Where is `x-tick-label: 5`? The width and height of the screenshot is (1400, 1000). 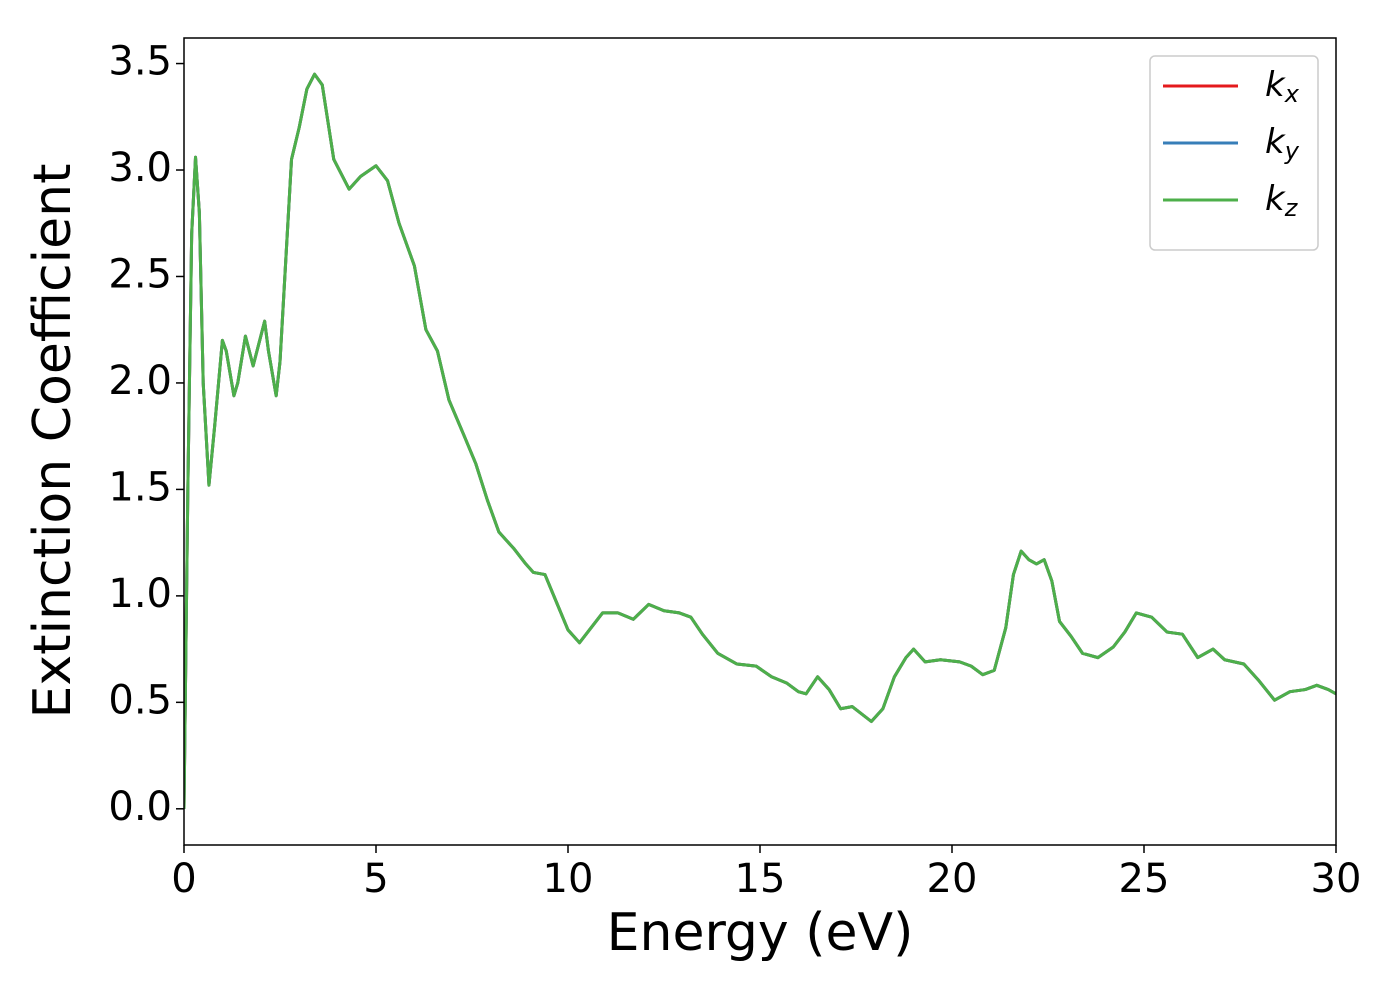
x-tick-label: 5 is located at coordinates (375, 879).